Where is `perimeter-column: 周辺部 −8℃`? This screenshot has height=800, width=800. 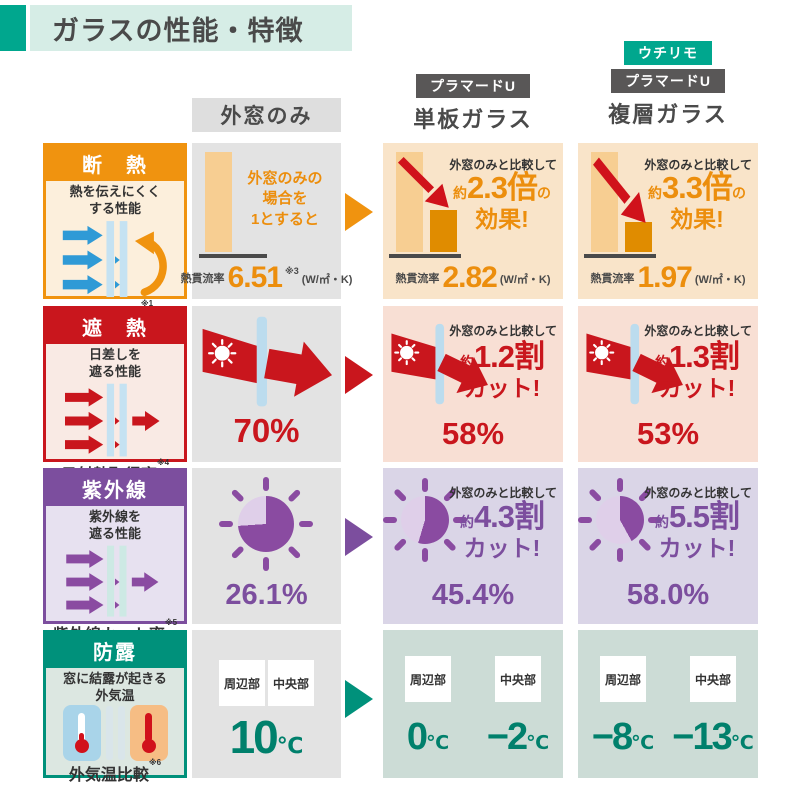 perimeter-column: 周辺部 −8℃ is located at coordinates (623, 704).